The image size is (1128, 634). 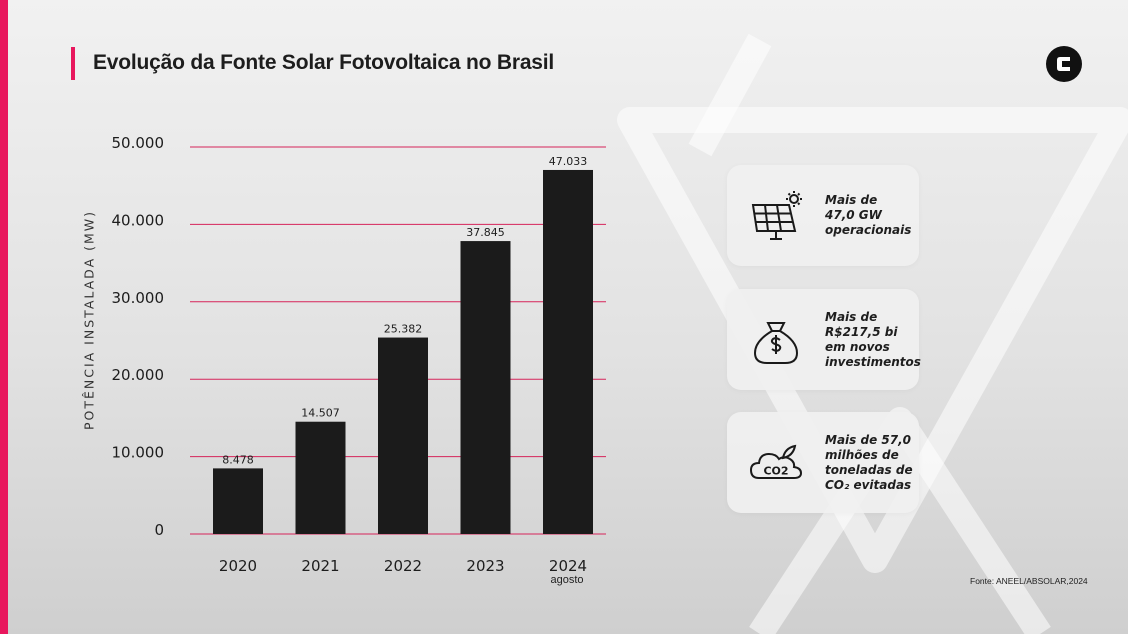 I want to click on data-label: 25.382, so click(x=403, y=329).